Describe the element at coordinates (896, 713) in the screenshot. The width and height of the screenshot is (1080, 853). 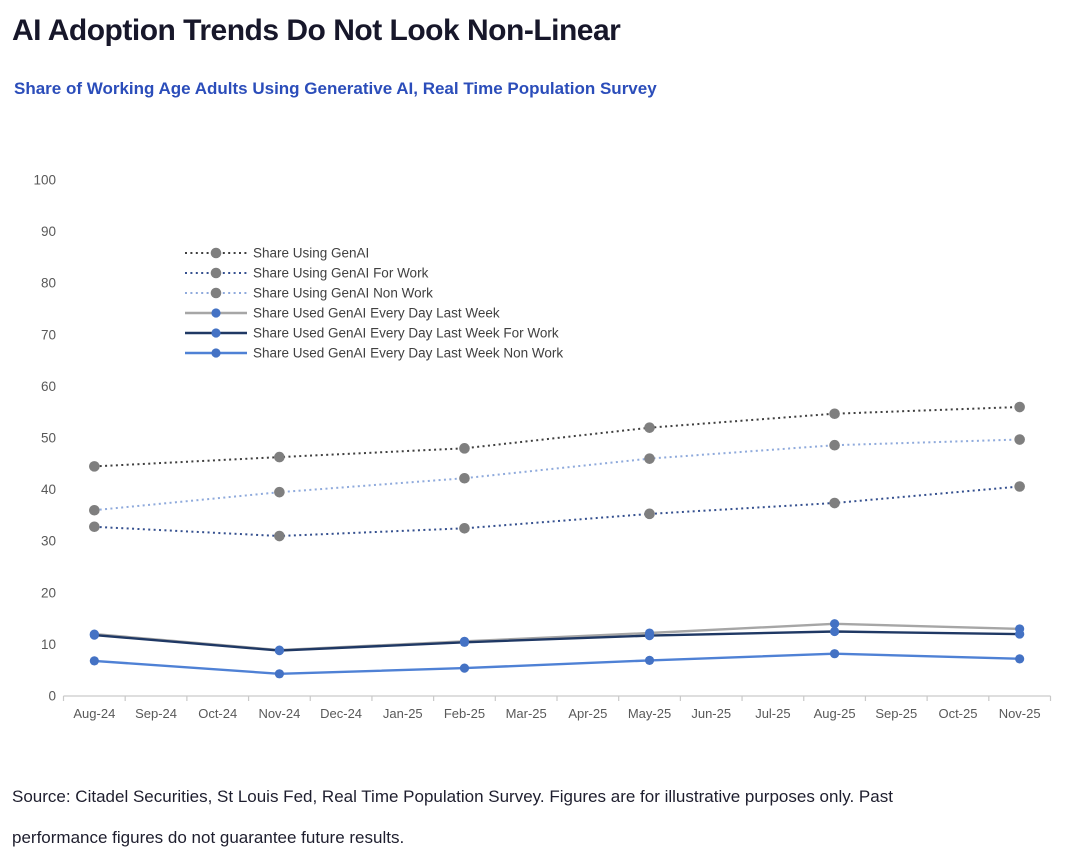
I see `x-tick-label: Sep-25` at that location.